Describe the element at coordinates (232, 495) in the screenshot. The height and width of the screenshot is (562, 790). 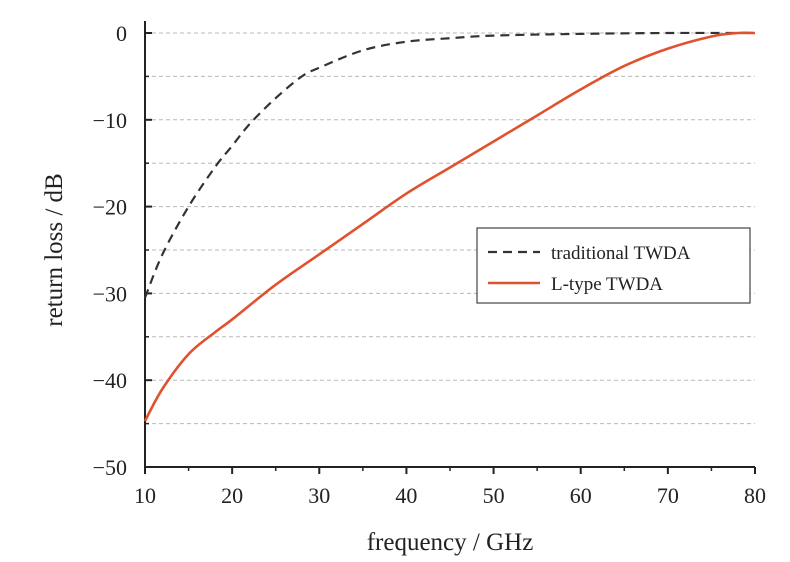
I see `x-tick-label: 20` at that location.